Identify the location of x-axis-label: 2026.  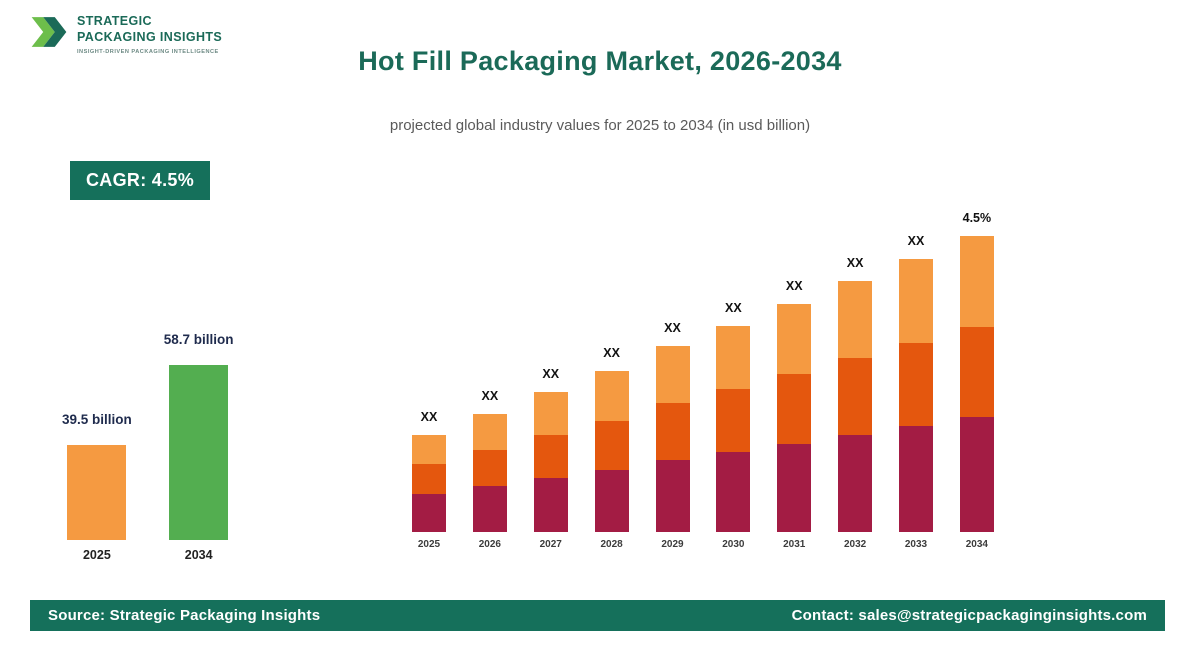
(489, 544).